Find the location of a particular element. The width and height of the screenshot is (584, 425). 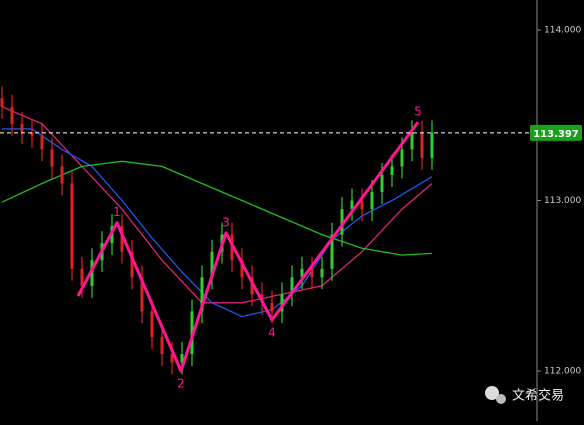

wave-label: 1 is located at coordinates (117, 212).